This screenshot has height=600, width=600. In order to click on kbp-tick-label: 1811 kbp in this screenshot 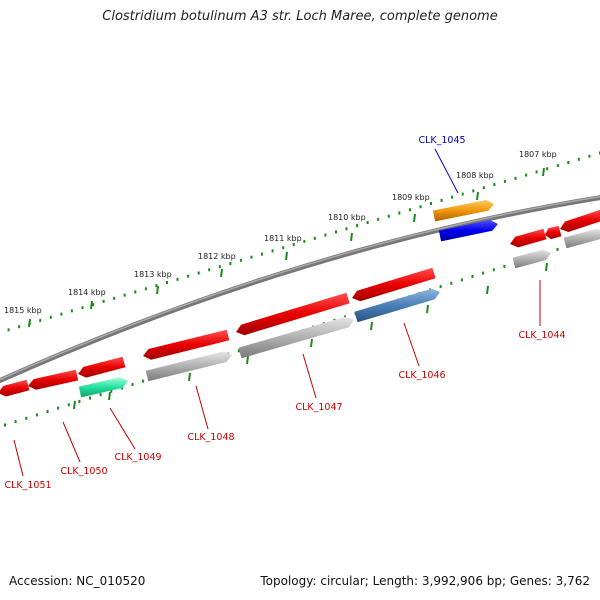, I will do `click(283, 238)`.